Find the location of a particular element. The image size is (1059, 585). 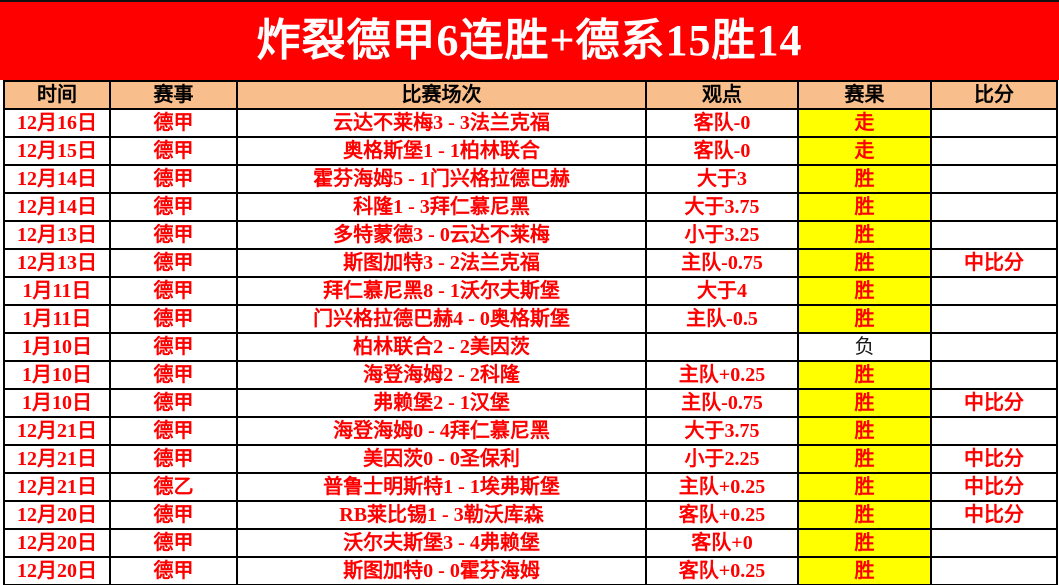

cell-view is located at coordinates (722, 347).